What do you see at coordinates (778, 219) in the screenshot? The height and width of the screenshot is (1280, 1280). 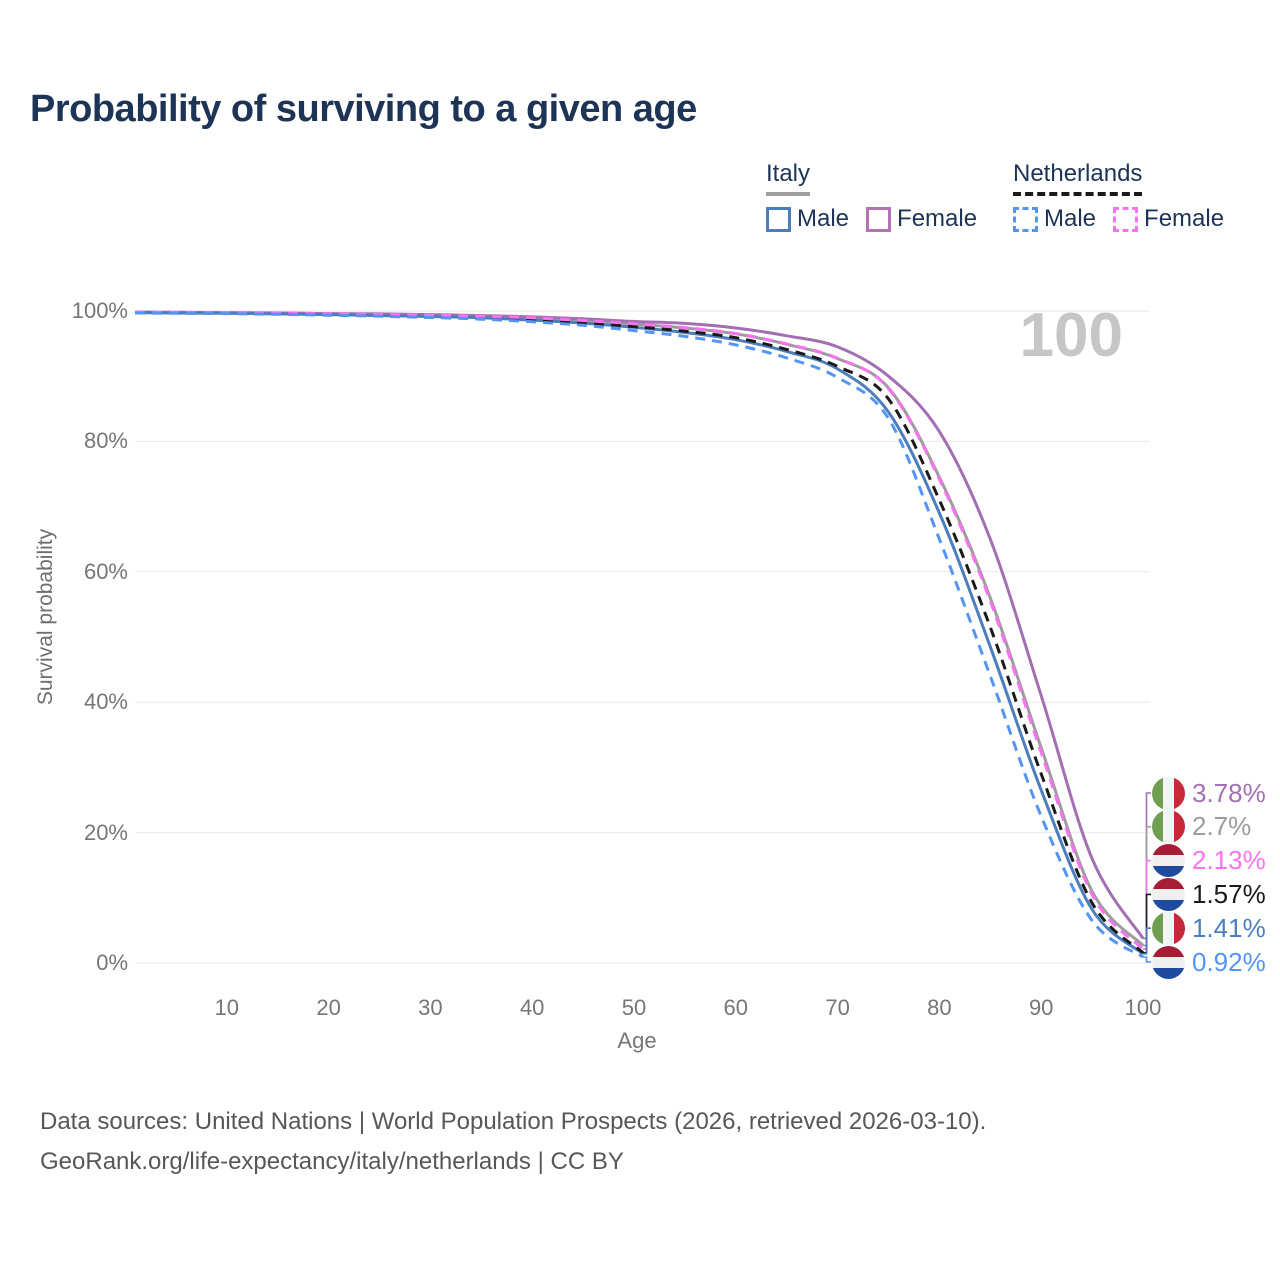 I see `italy-male-swatch-icon` at bounding box center [778, 219].